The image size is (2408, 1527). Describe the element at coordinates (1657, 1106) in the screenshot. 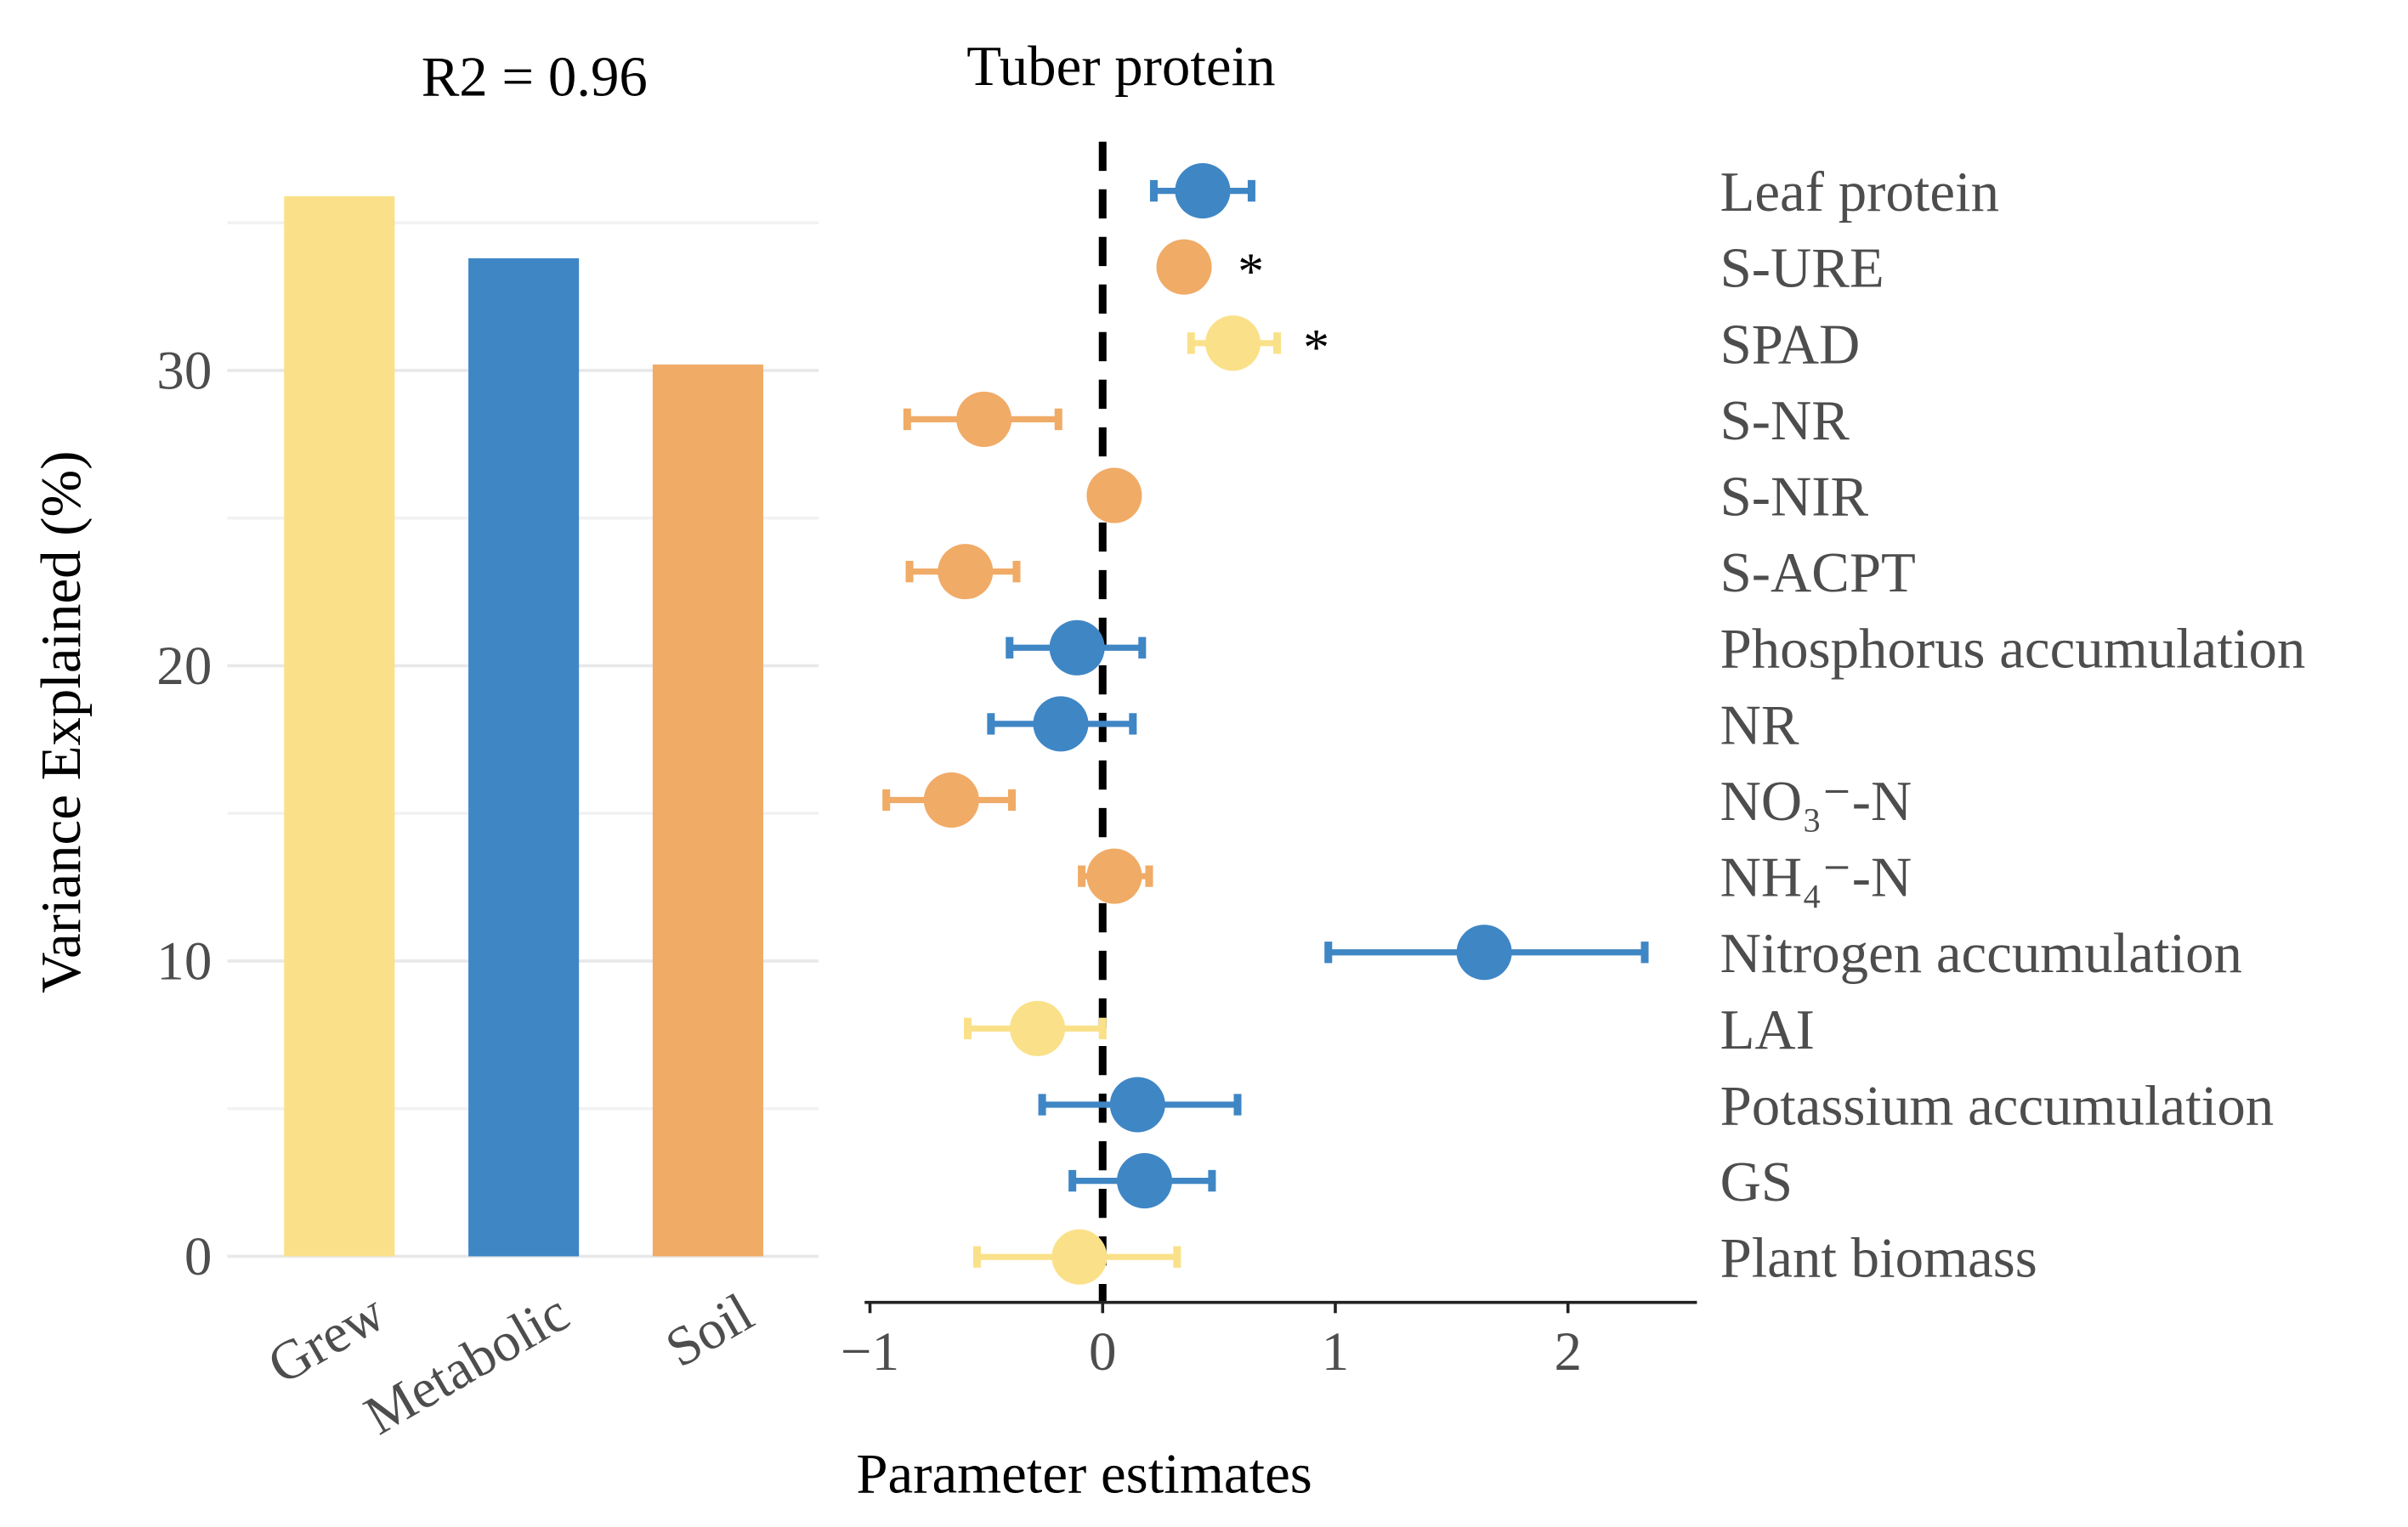

I see `forest-row: Potassium accumulation` at that location.